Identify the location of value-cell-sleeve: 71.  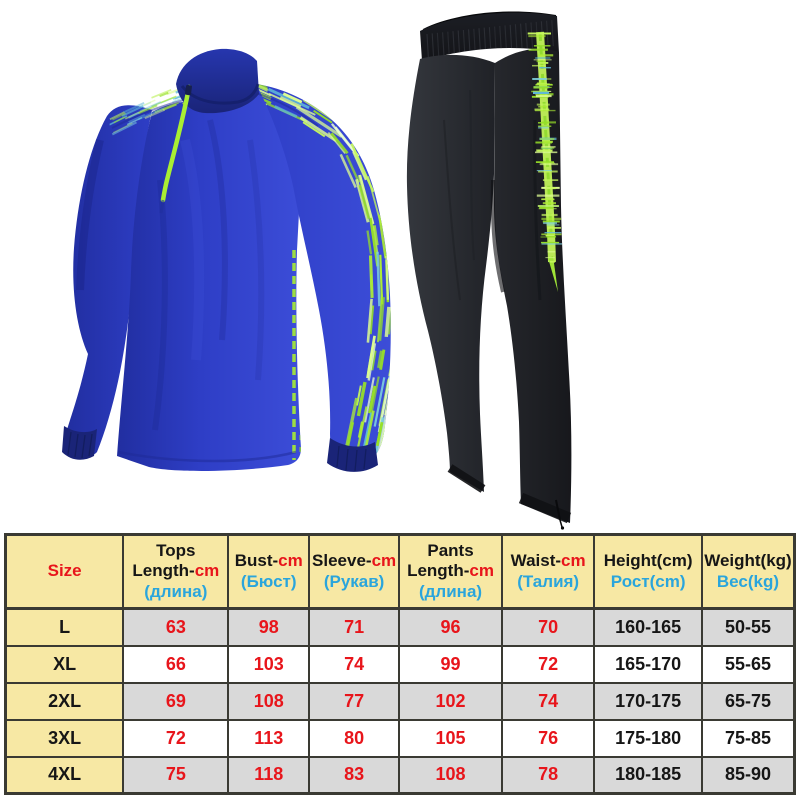
(354, 627).